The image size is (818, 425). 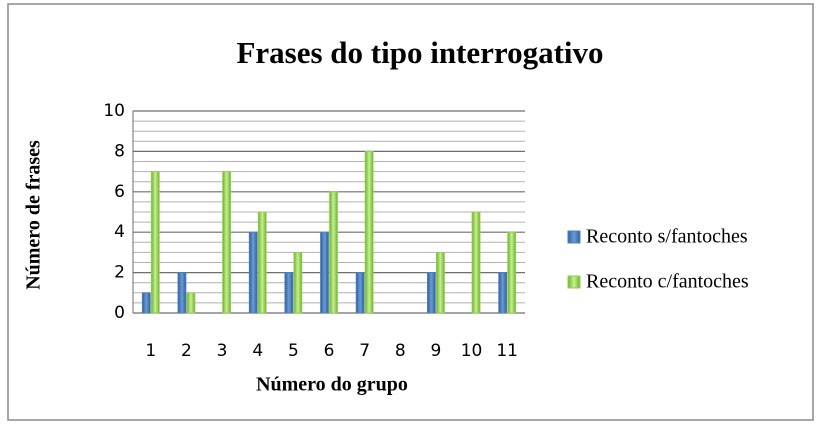 I want to click on y-tick-label: 2, so click(x=119, y=273).